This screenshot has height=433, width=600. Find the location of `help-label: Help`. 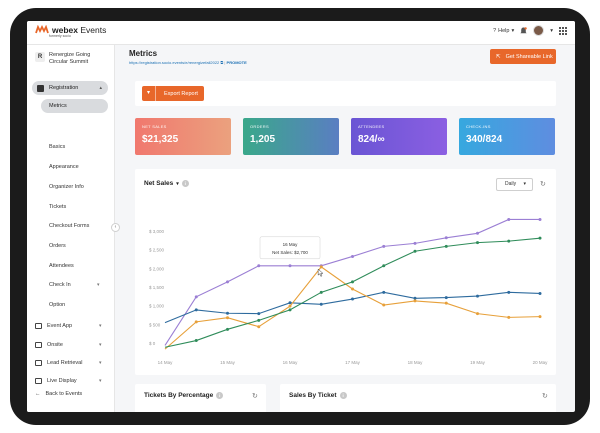

help-label: Help is located at coordinates (504, 30).